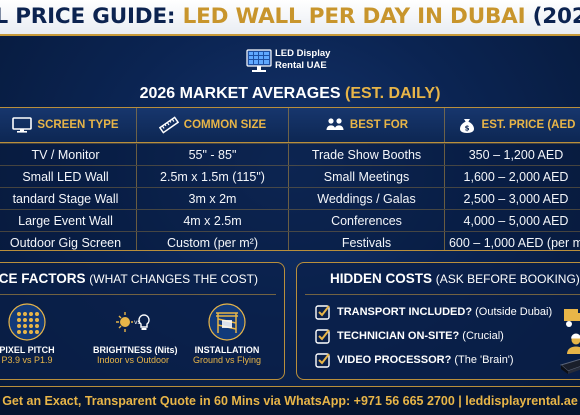  Describe the element at coordinates (68, 176) in the screenshot. I see `cell-screen-type: Small LED Wall` at that location.